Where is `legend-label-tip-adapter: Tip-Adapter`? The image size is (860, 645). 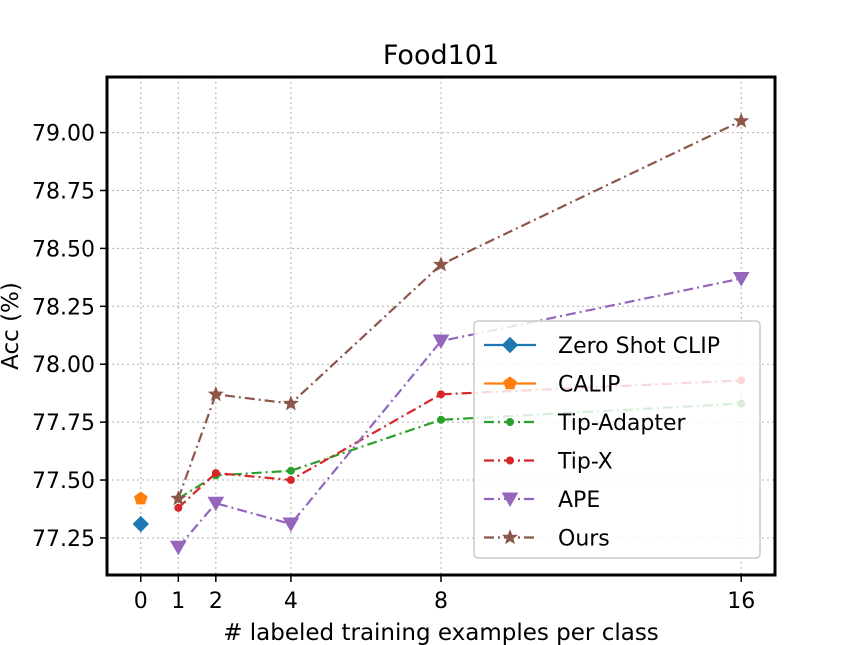 legend-label-tip-adapter: Tip-Adapter is located at coordinates (622, 423).